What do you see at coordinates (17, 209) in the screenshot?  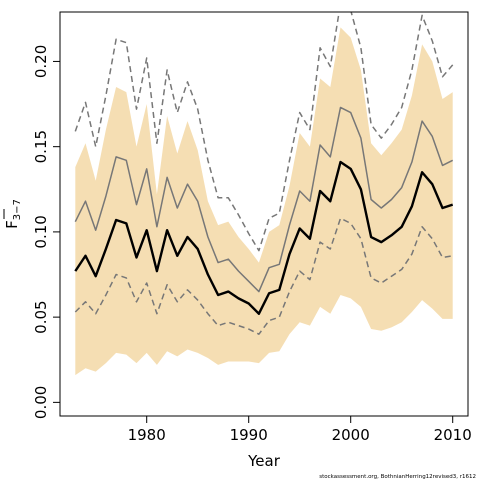 I see `y-axis-title-subscript: 3−7` at bounding box center [17, 209].